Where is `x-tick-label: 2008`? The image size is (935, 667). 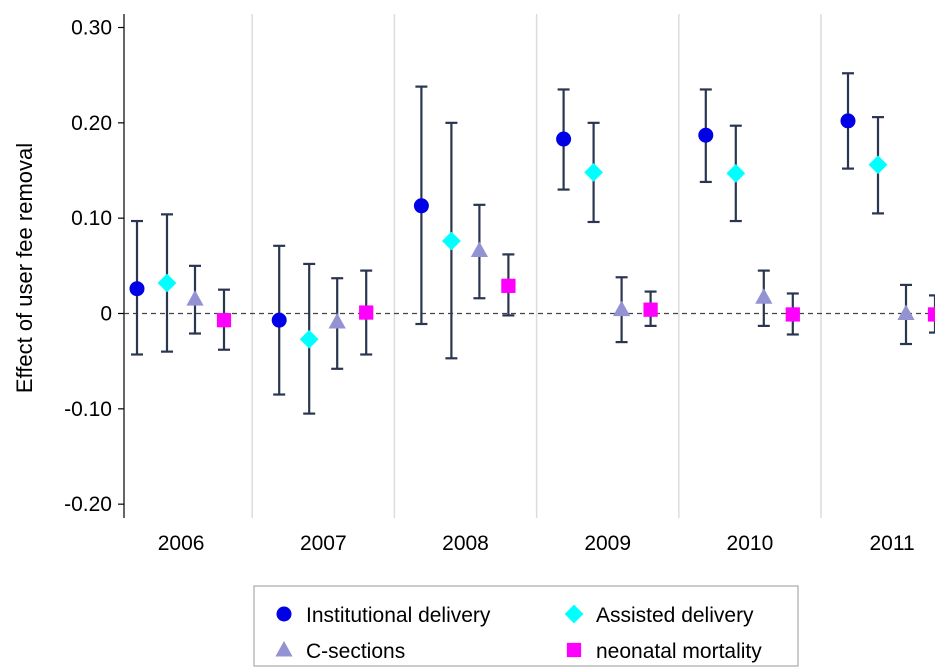
x-tick-label: 2008 is located at coordinates (465, 543).